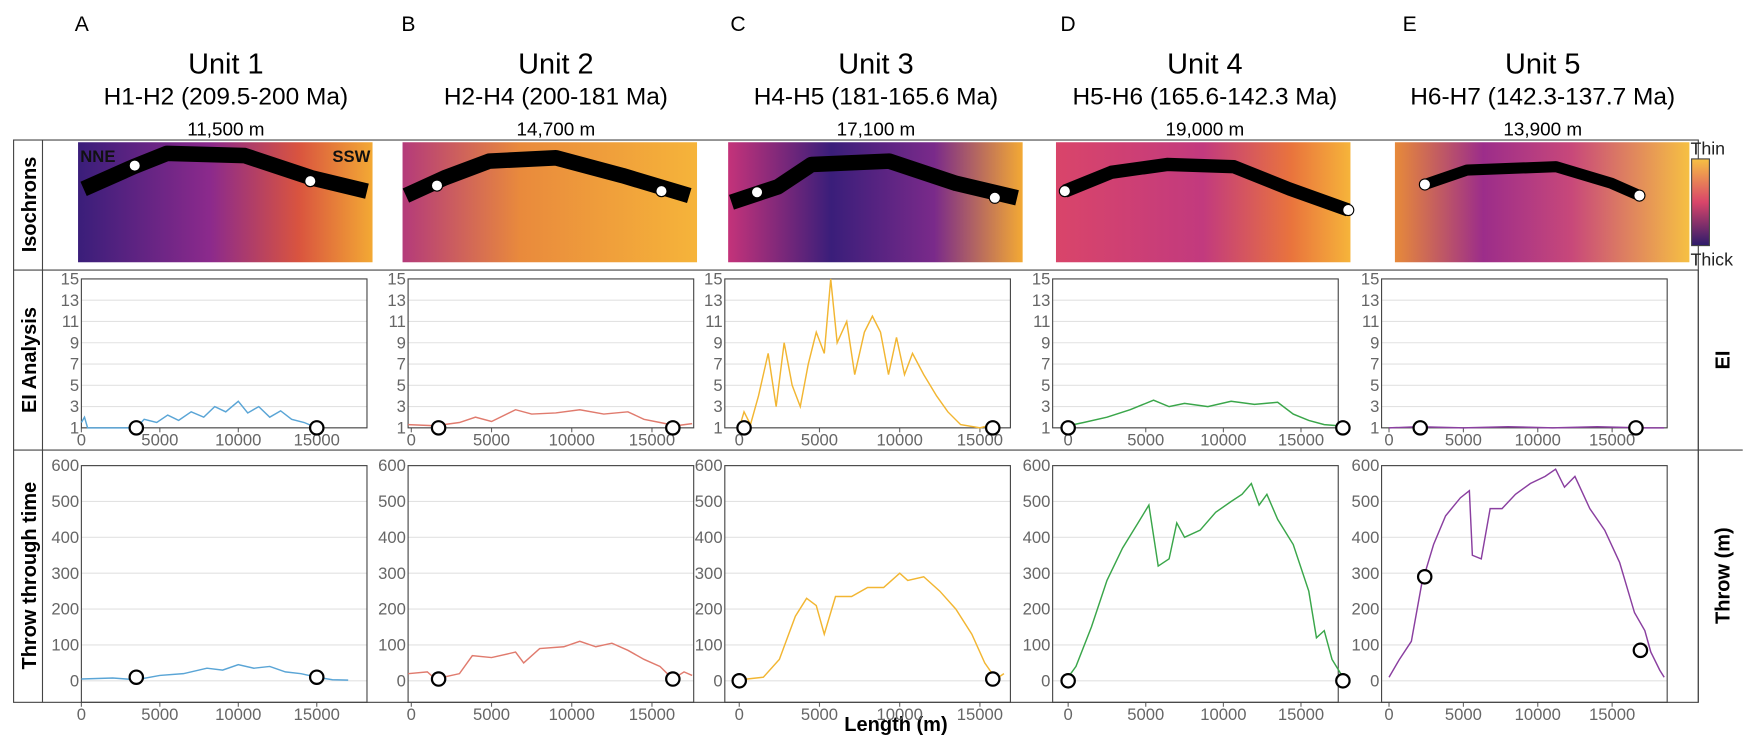  I want to click on map-label: SSW, so click(351, 156).